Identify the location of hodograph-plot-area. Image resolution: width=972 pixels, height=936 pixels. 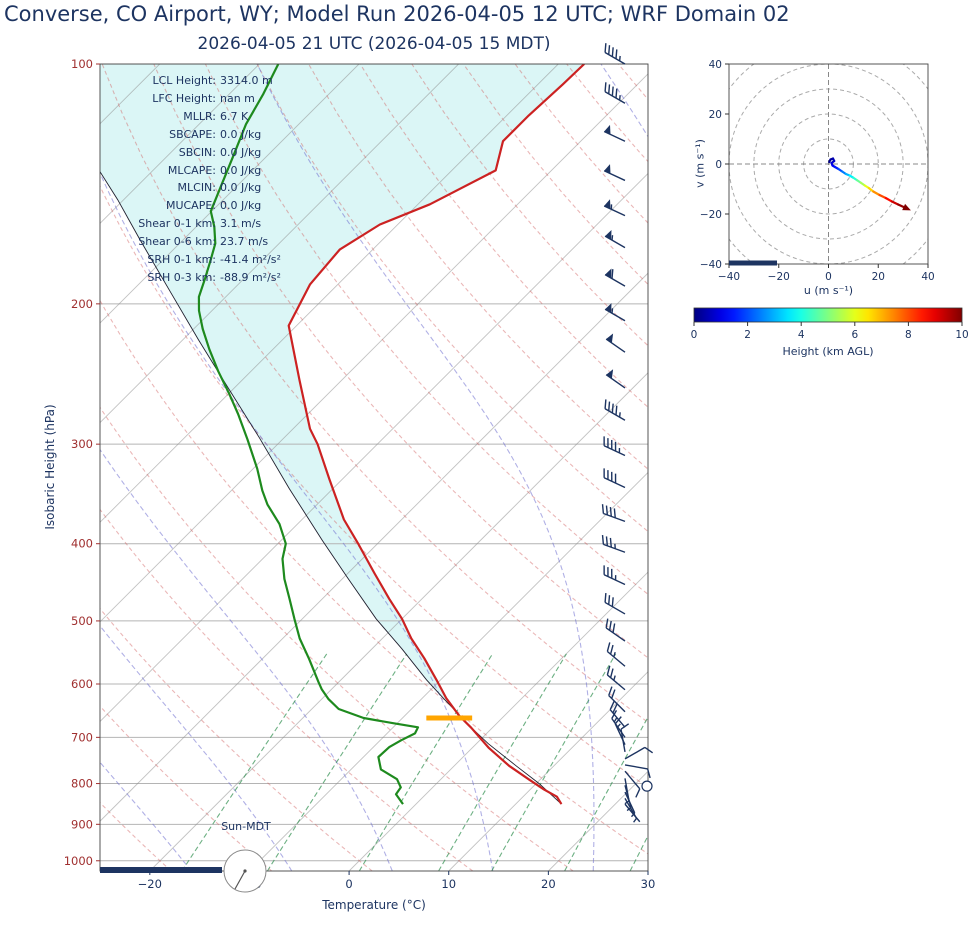
(828, 164).